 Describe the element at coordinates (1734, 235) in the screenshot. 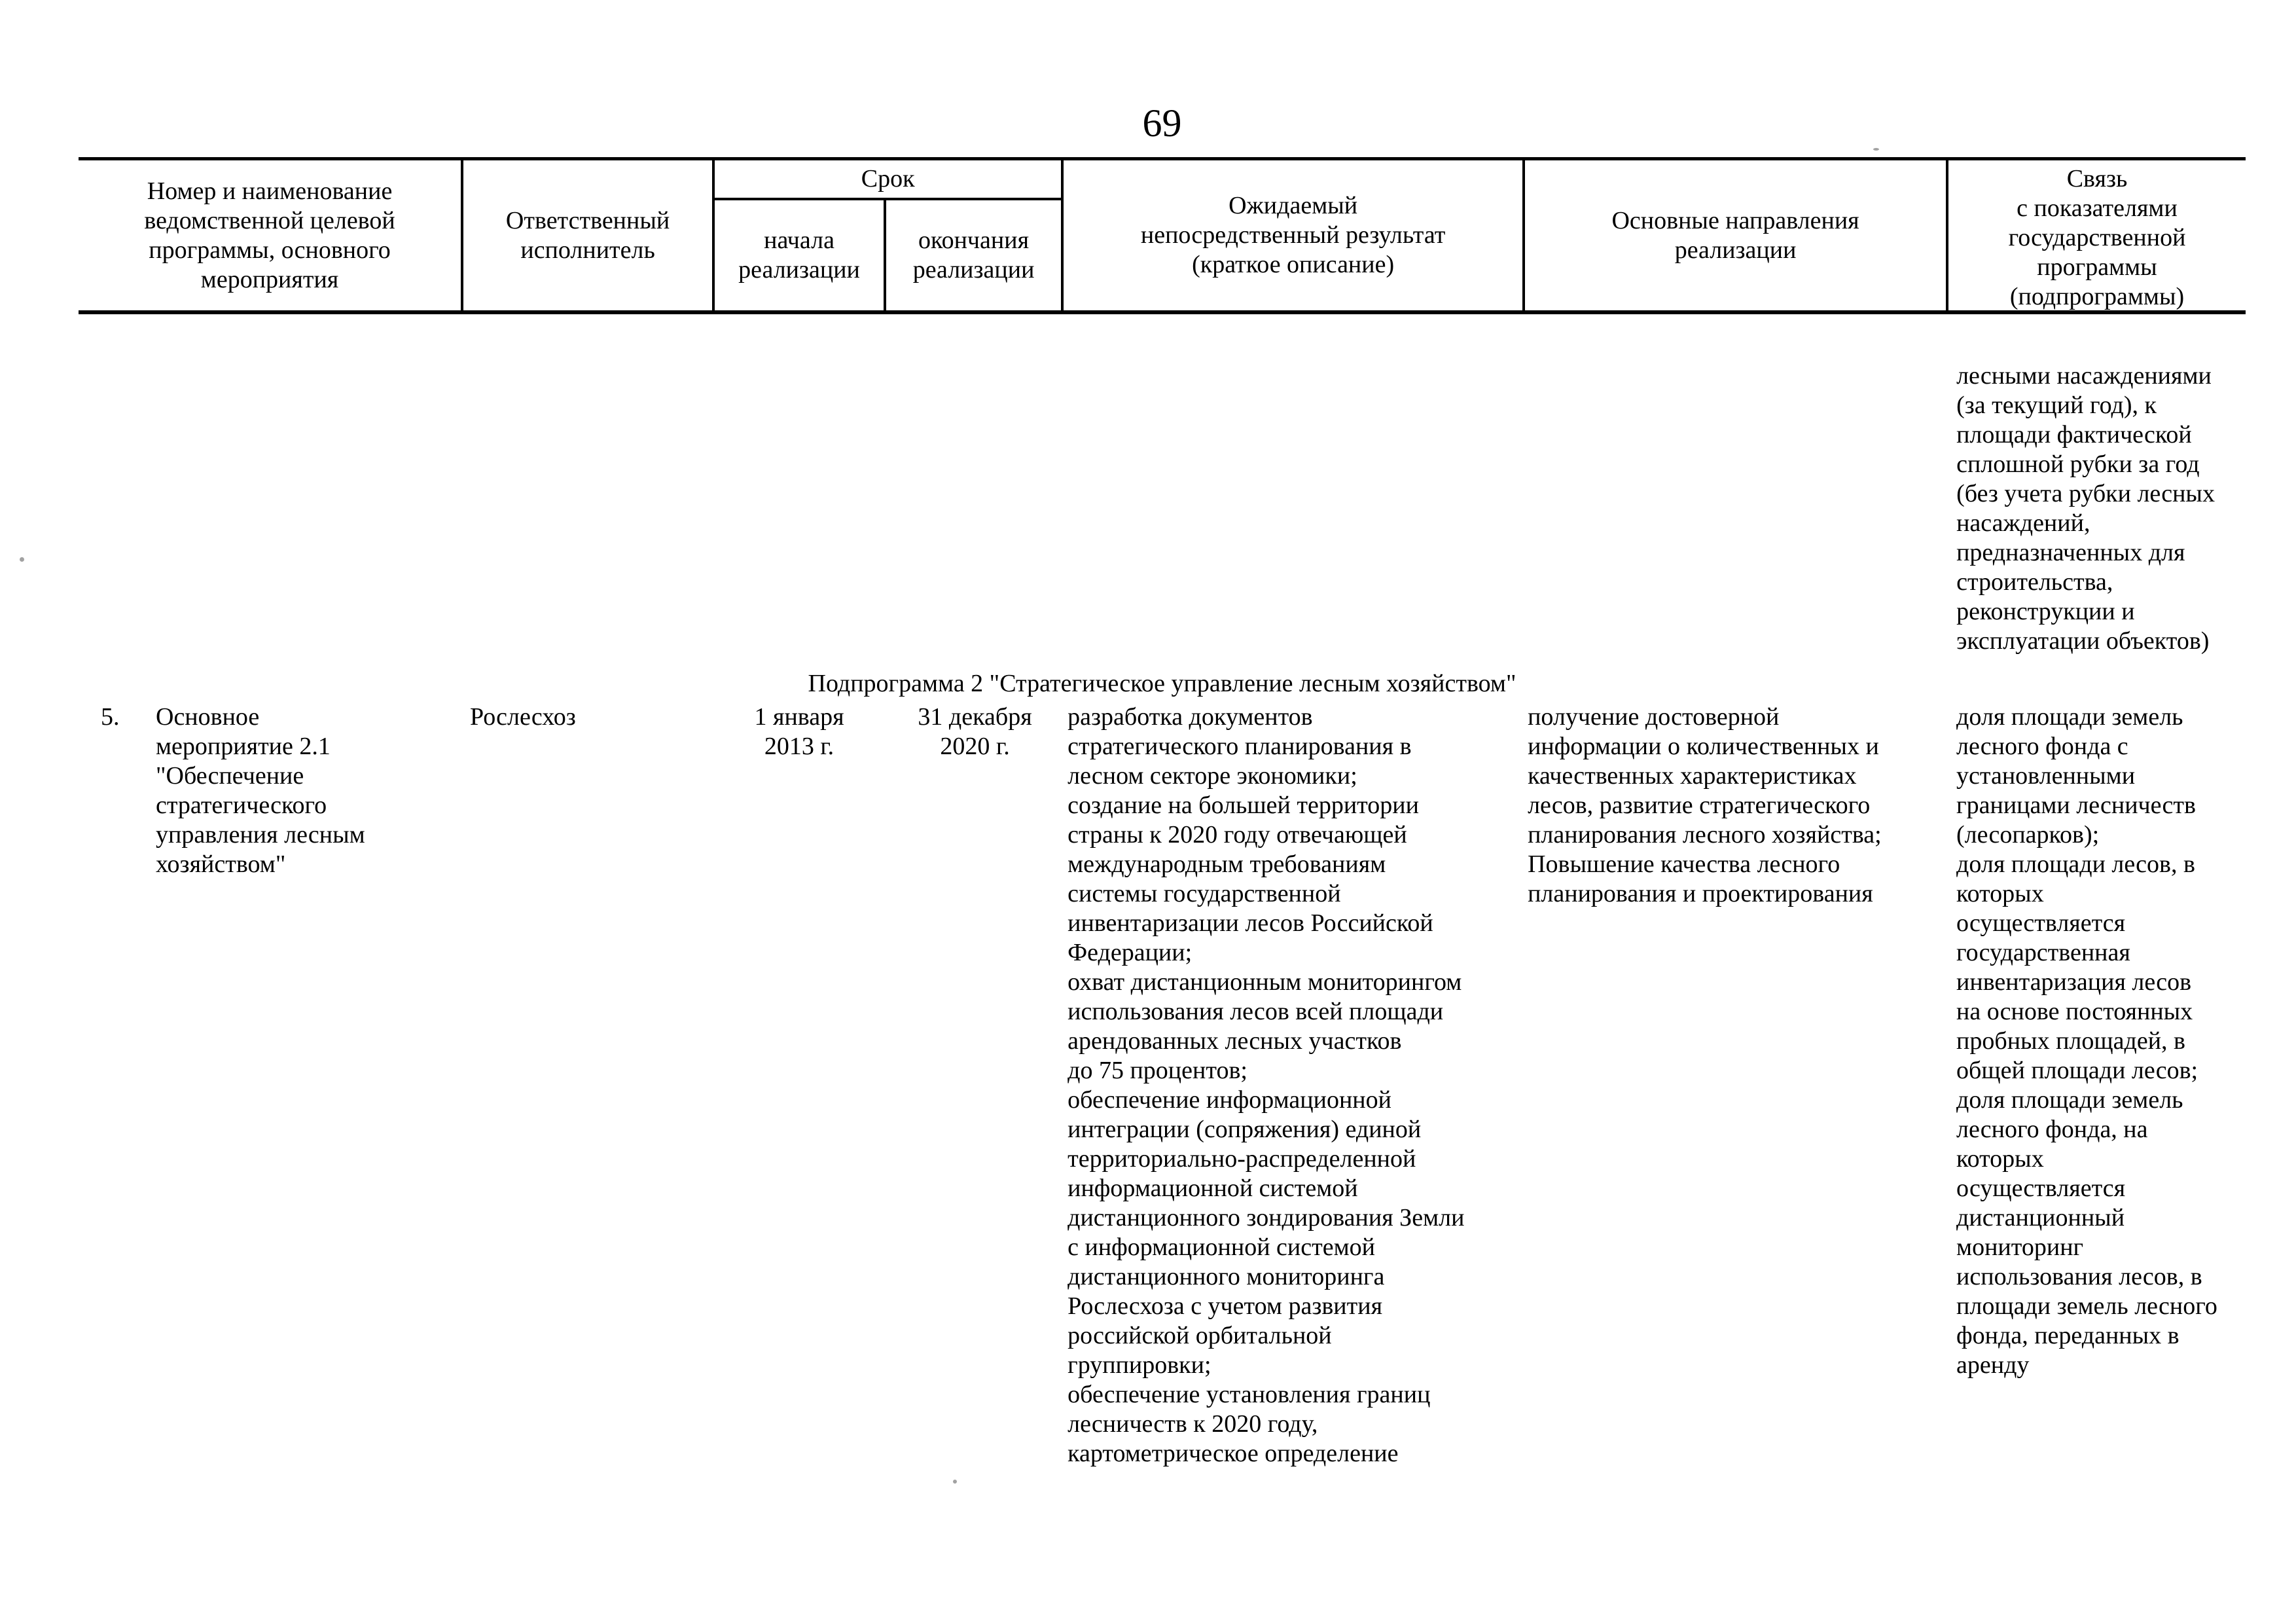

I see `header-col-directions: Основные направления реализации` at that location.